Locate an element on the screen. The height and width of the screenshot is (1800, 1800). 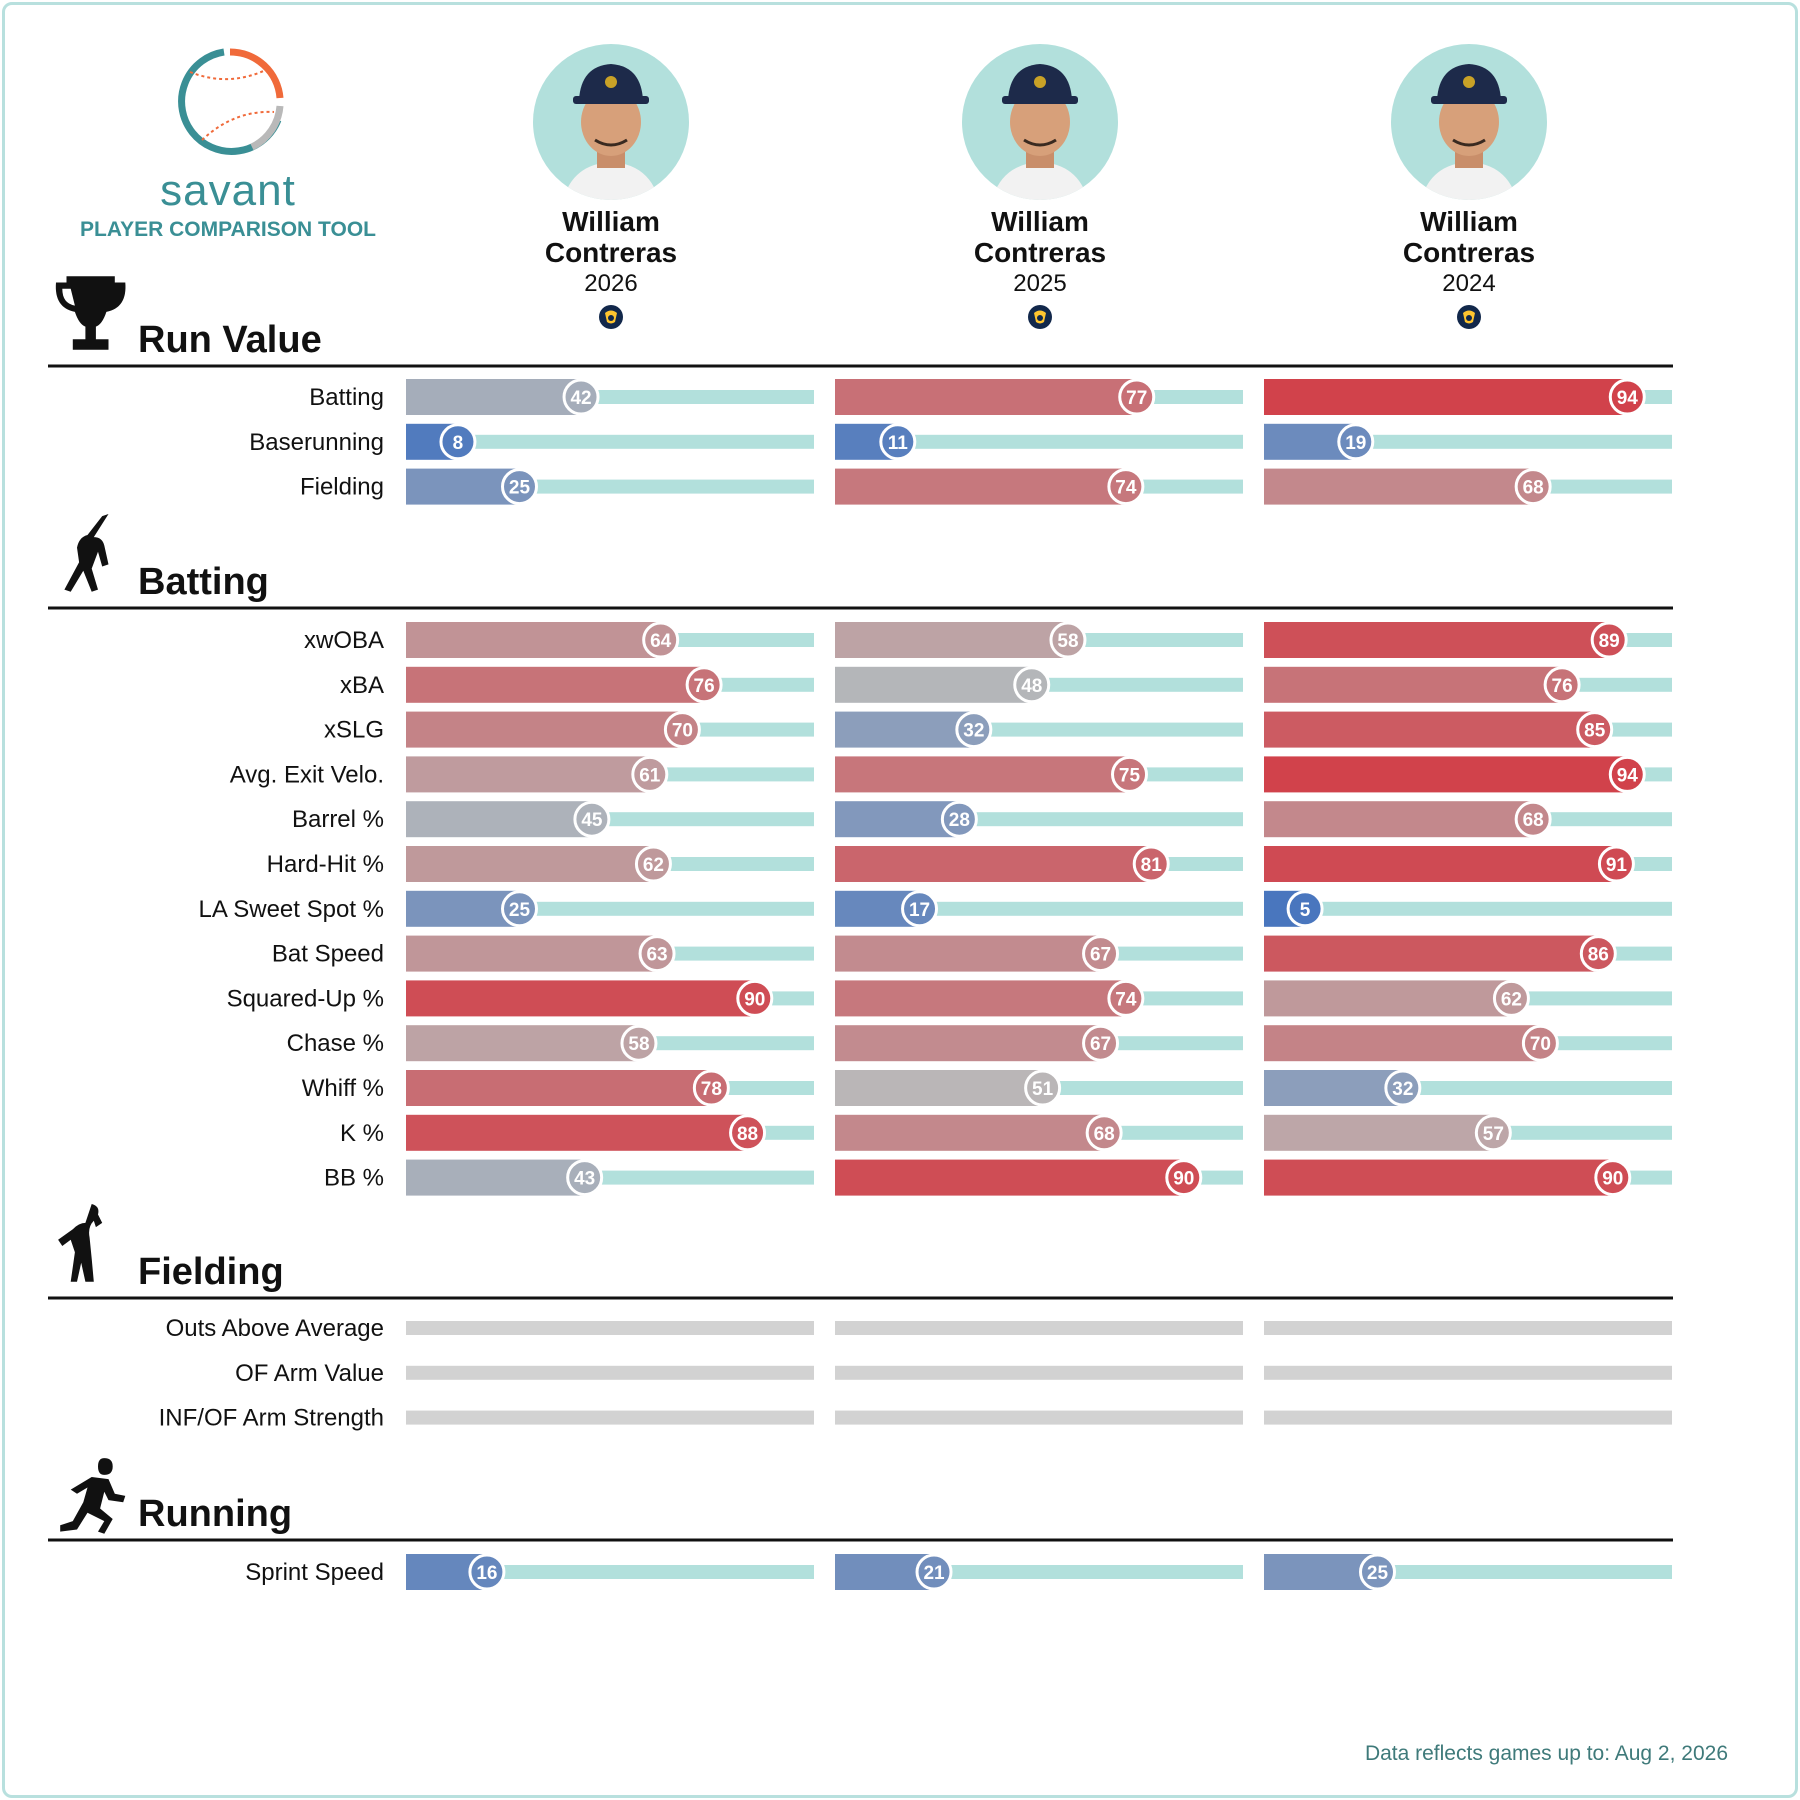
player-headshot is located at coordinates (1040, 122).